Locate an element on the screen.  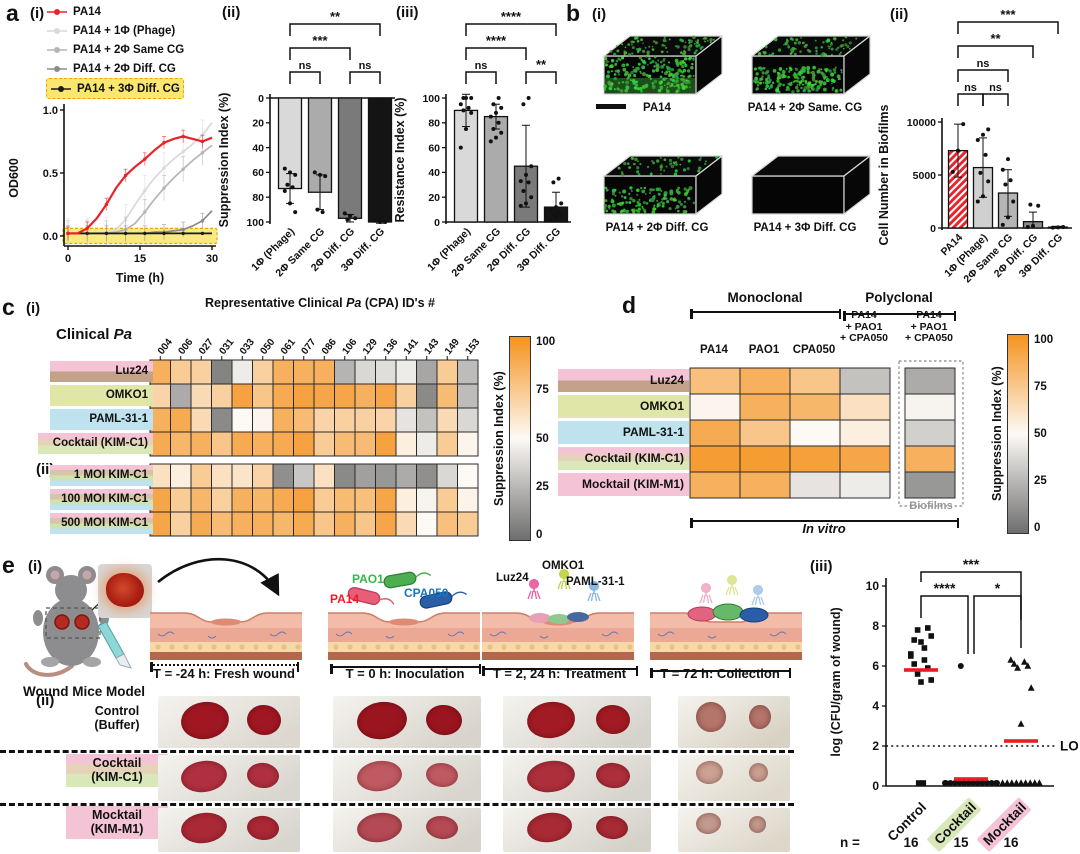
legend-item-highlighted: PA14 + 3Φ Diff. CG is located at coordinates (115, 88).